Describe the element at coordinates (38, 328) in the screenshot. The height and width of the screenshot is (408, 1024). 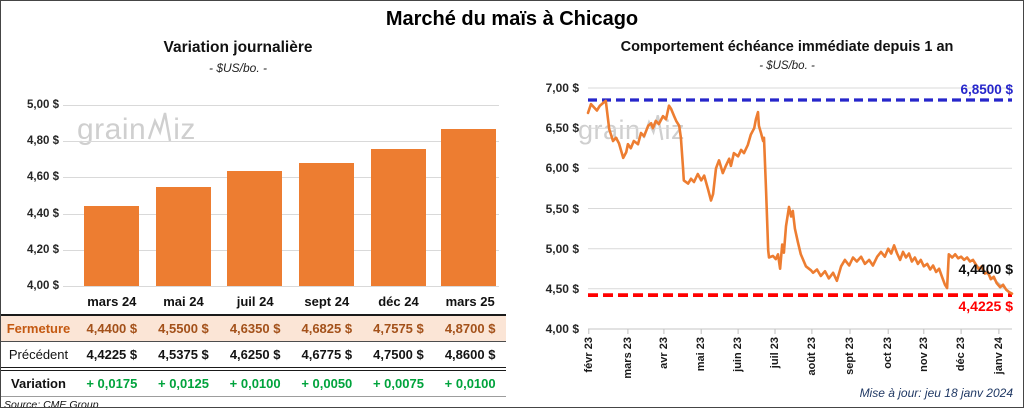
I see `row-label: Fermeture` at that location.